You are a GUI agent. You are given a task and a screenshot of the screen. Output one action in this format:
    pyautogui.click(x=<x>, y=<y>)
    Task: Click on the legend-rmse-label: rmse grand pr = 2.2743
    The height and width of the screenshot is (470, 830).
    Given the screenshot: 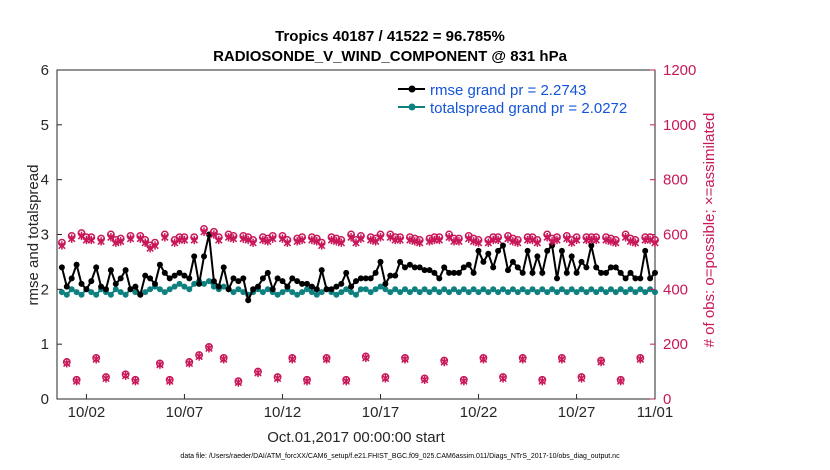 What is the action you would take?
    pyautogui.click(x=508, y=90)
    